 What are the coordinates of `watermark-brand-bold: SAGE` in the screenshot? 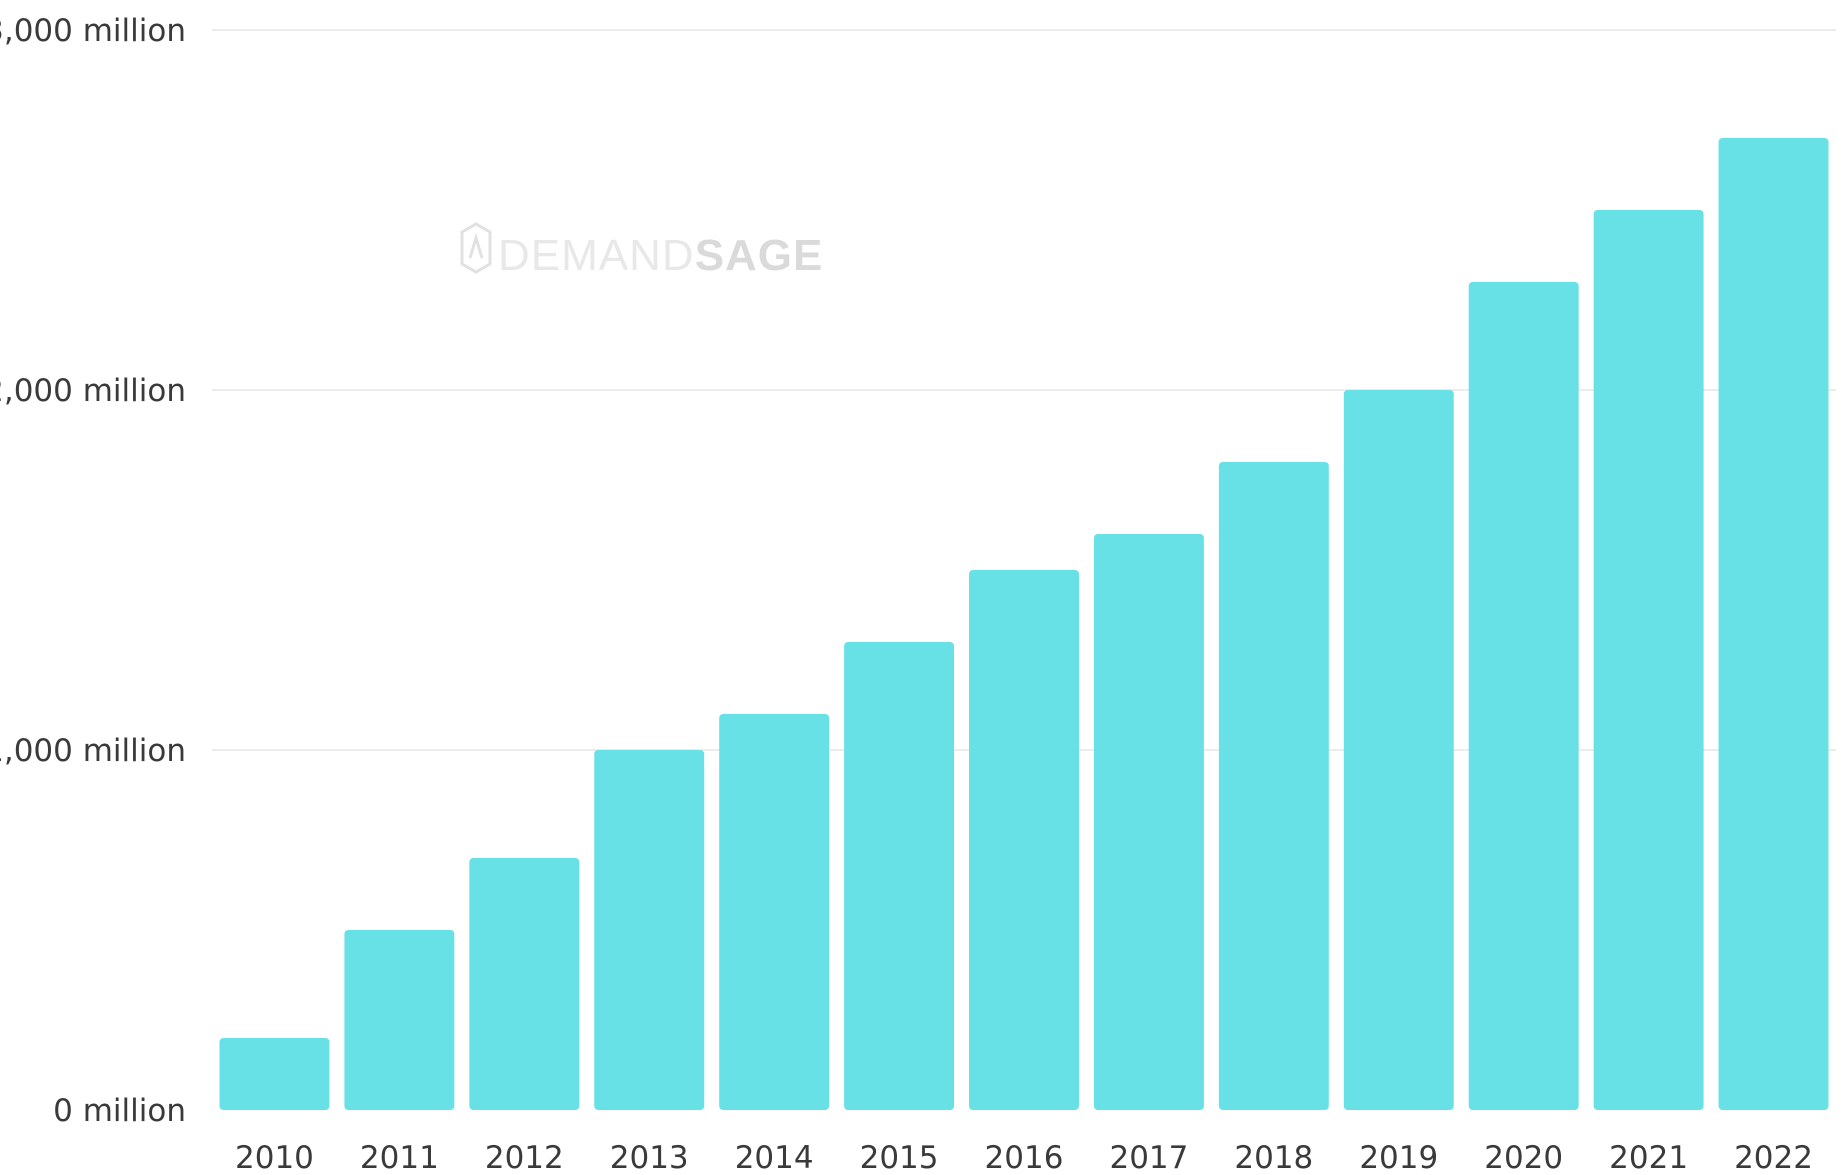 It's located at (759, 255).